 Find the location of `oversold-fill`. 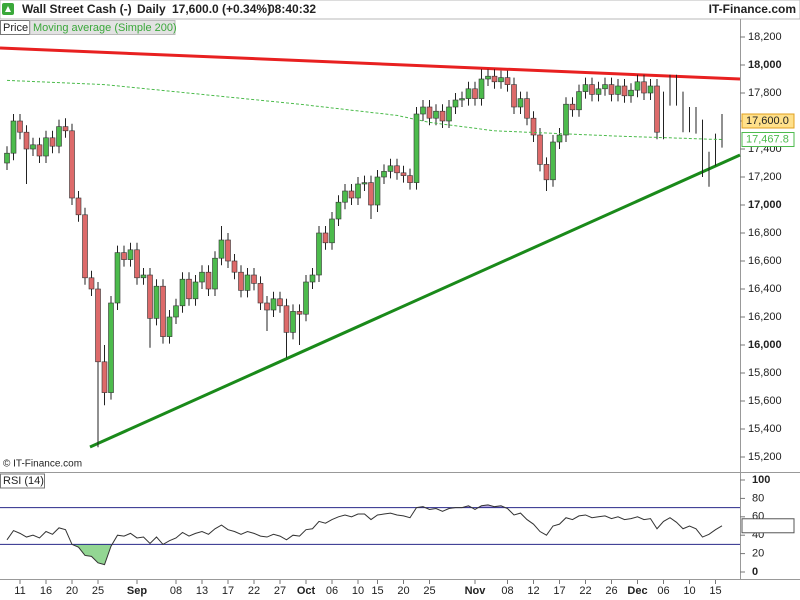

oversold-fill is located at coordinates (92, 554).